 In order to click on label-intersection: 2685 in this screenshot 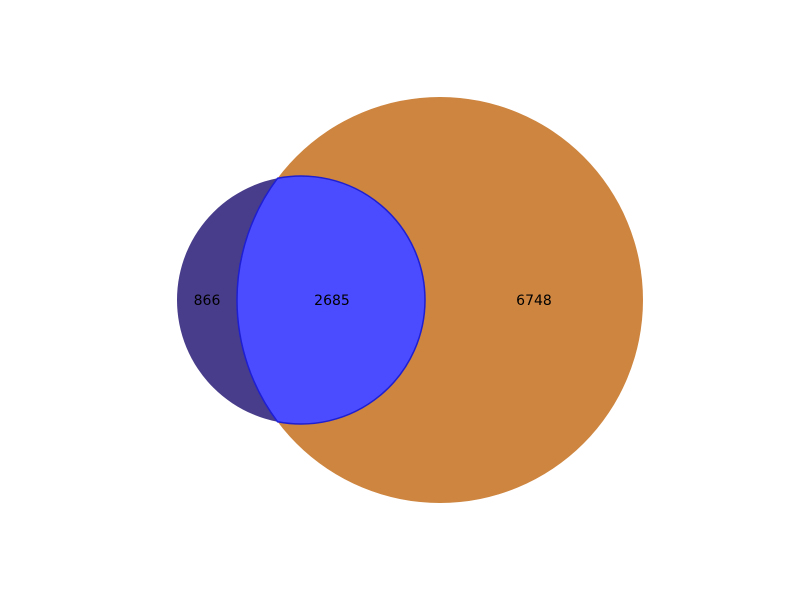, I will do `click(332, 301)`.